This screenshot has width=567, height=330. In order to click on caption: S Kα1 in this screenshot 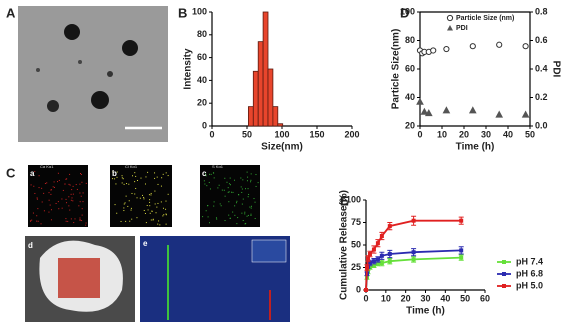, I will do `click(218, 166)`.